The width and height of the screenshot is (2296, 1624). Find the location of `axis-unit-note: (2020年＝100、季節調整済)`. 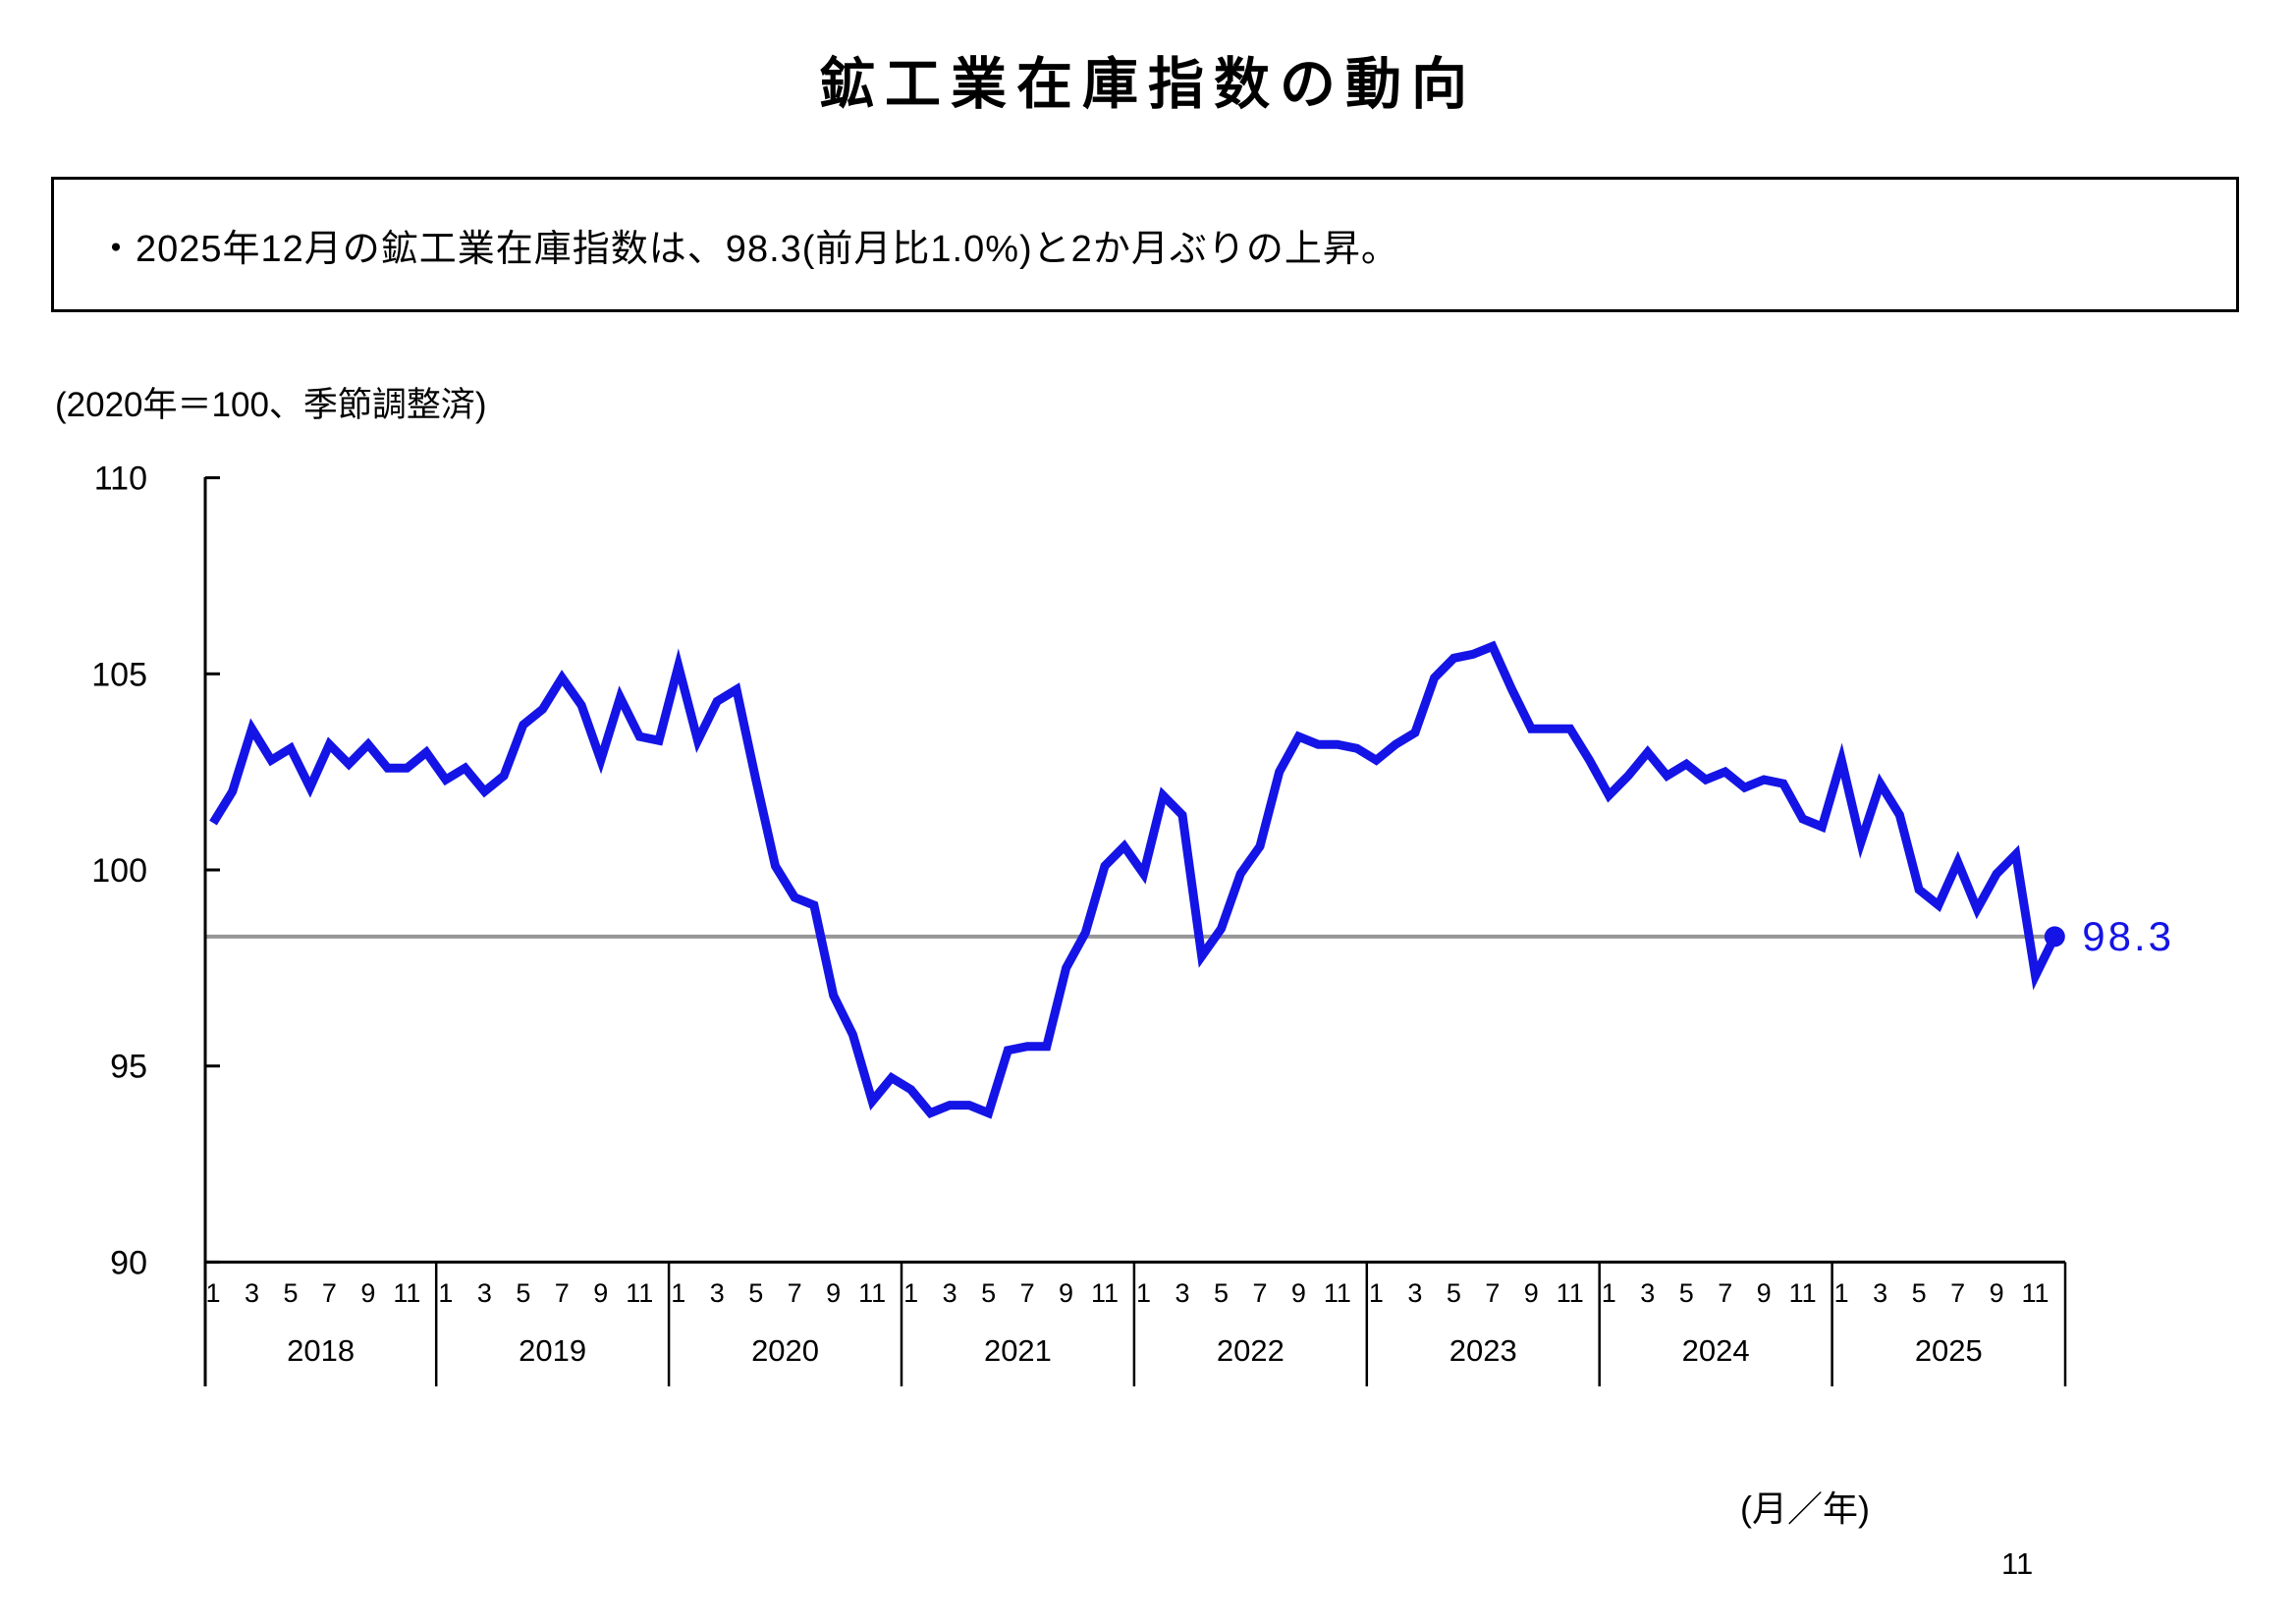

axis-unit-note: (2020年＝100、季節調整済) is located at coordinates (271, 405).